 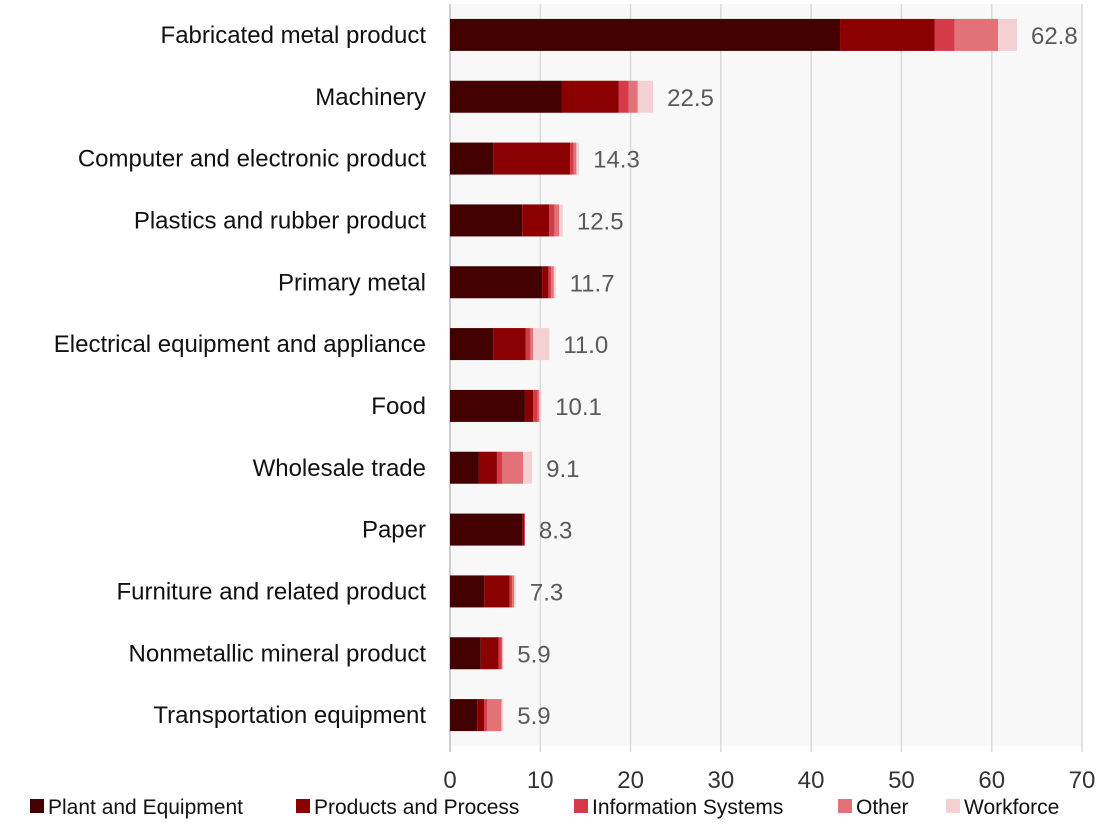 What do you see at coordinates (294, 35) in the screenshot?
I see `category-label: Fabricated metal product` at bounding box center [294, 35].